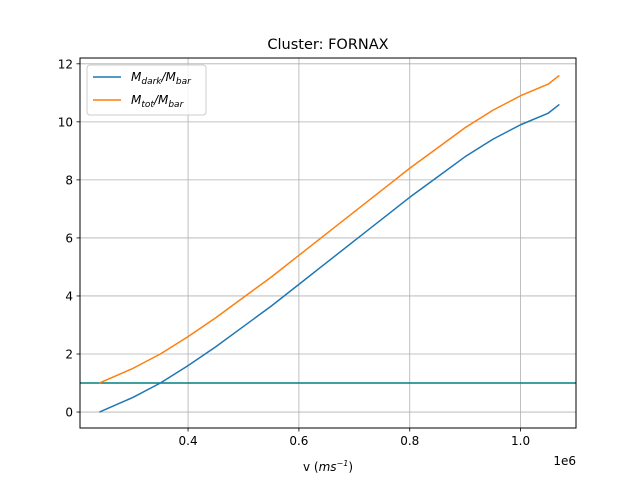 This screenshot has height=480, width=640. Describe the element at coordinates (146, 90) in the screenshot. I see `legend: Mdark/Mbar Mtot/Mbar` at that location.